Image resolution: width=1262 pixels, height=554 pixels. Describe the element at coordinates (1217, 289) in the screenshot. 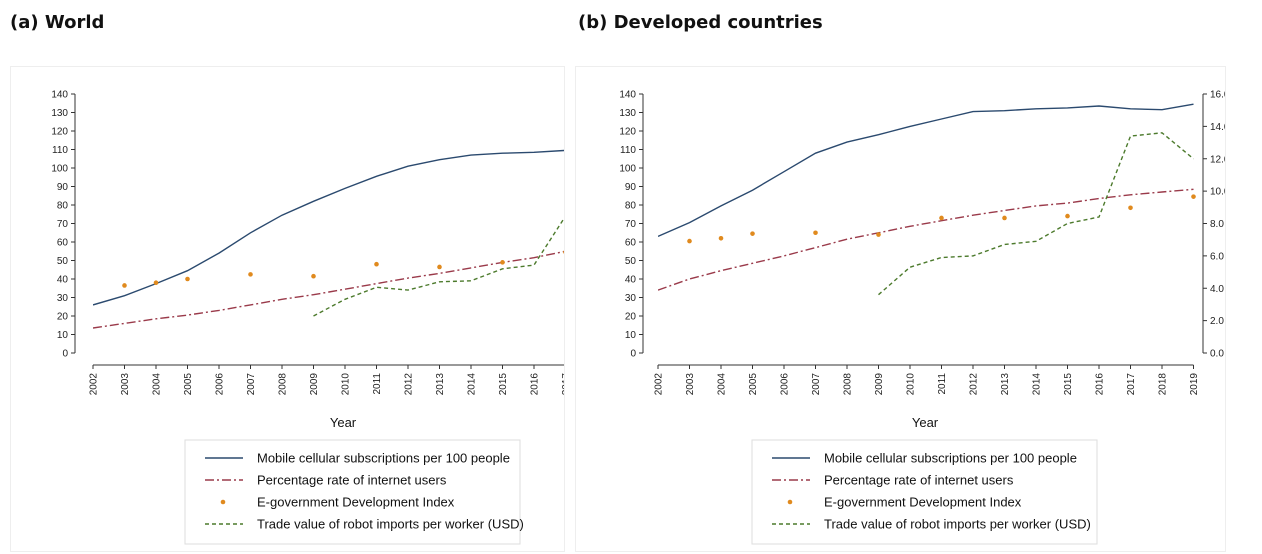

I see `y2-tick-label: 4.0` at that location.